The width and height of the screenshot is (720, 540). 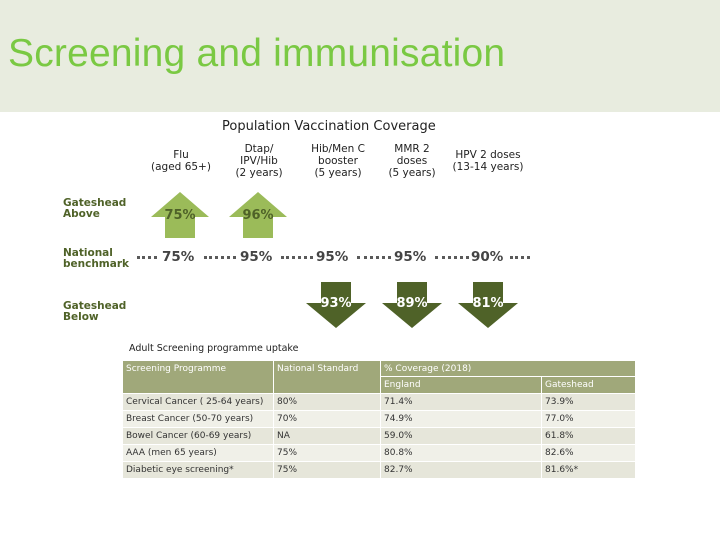 What do you see at coordinates (198, 453) in the screenshot?
I see `table-cell-programme: AAA (men 65 years)` at bounding box center [198, 453].